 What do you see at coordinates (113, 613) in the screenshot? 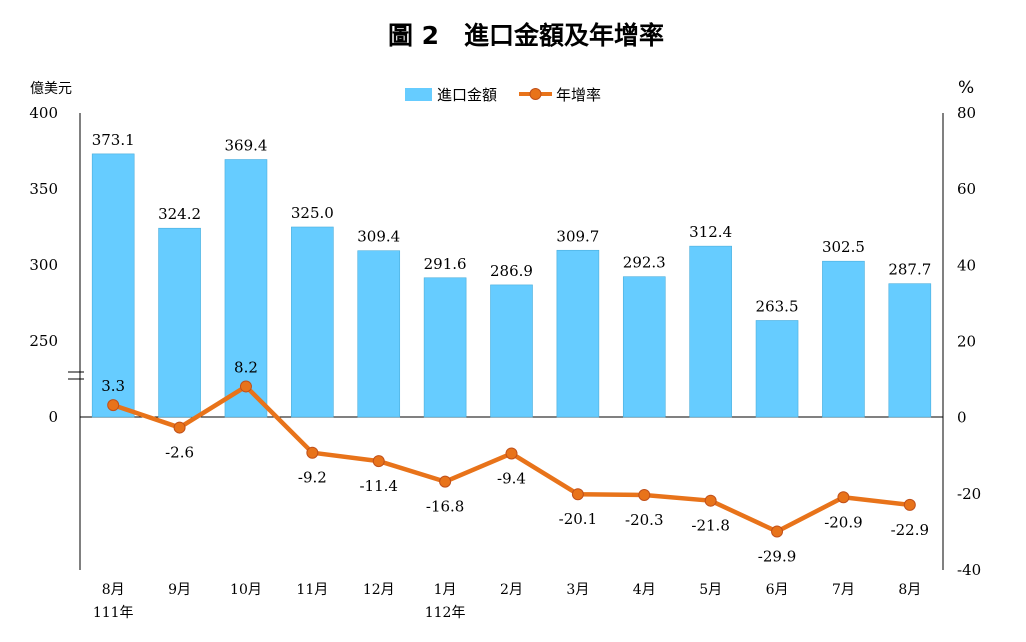
I see `x-year-label: 111年` at bounding box center [113, 613].